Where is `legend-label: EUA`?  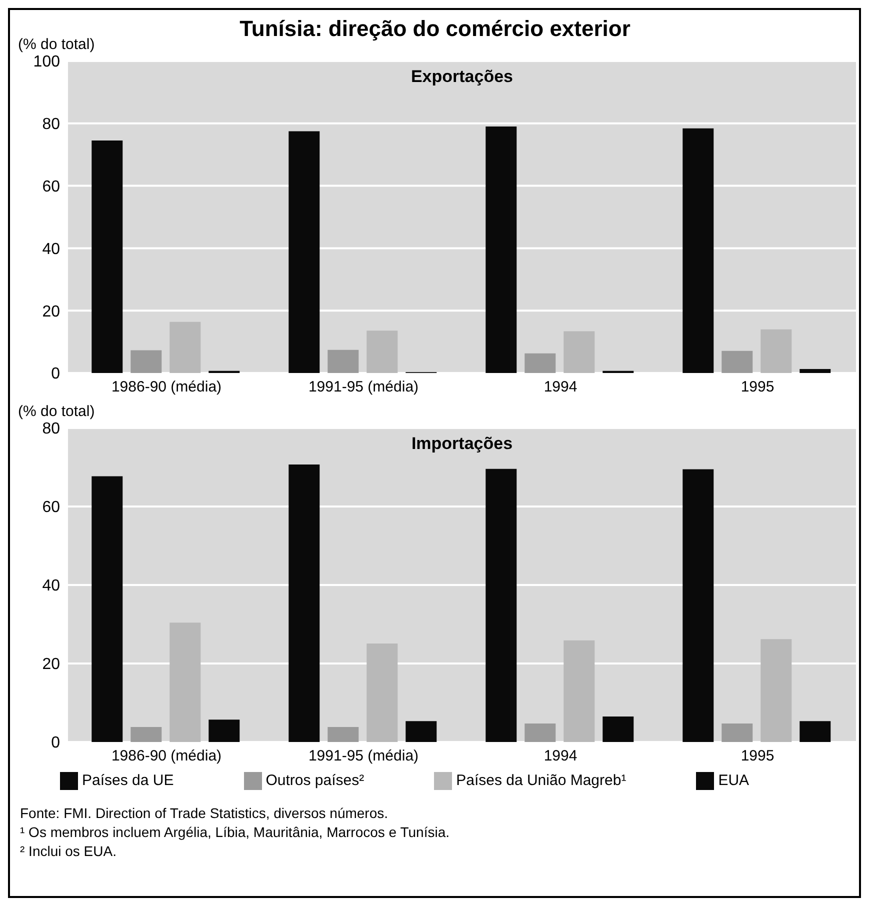 legend-label: EUA is located at coordinates (734, 780).